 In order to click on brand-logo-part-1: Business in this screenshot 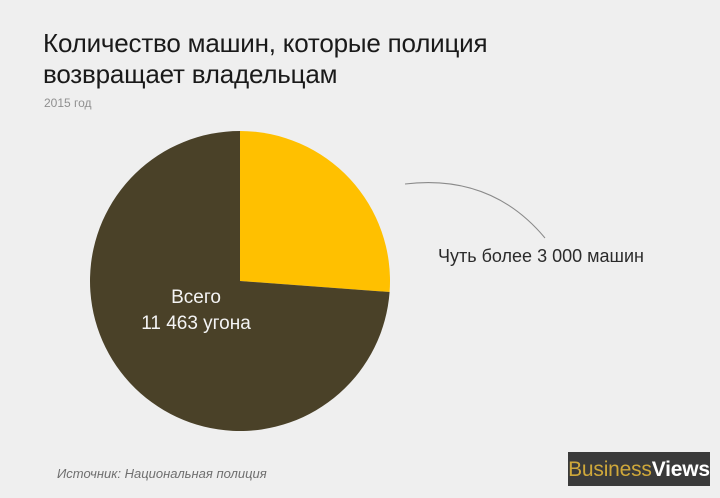, I will do `click(610, 469)`.